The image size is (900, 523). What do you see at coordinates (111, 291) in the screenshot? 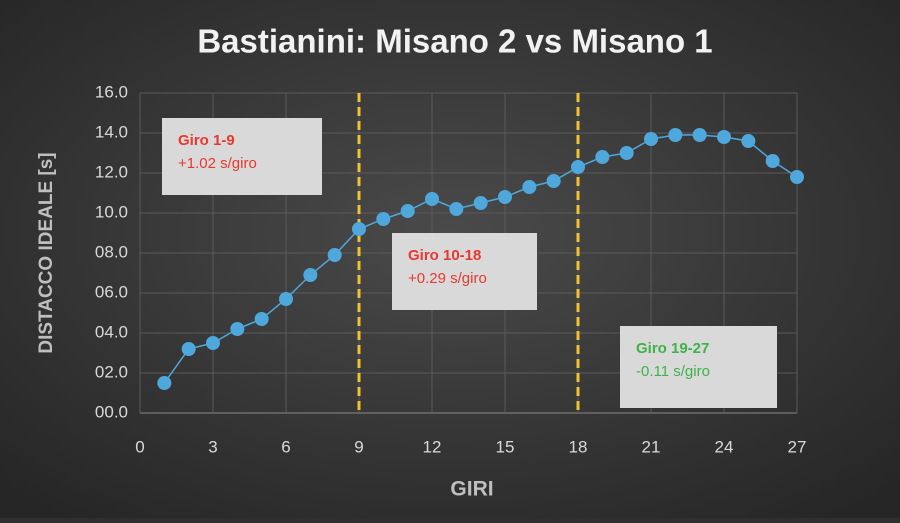
I see `y-tick-label: 06.0` at bounding box center [111, 291].